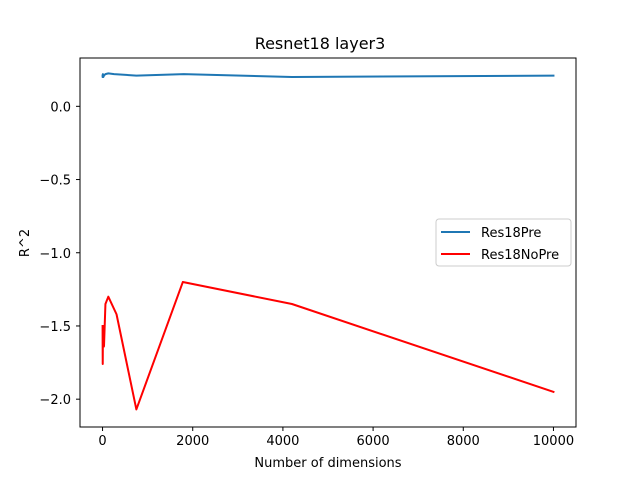  What do you see at coordinates (282, 441) in the screenshot?
I see `x-tick-label: 4000` at bounding box center [282, 441].